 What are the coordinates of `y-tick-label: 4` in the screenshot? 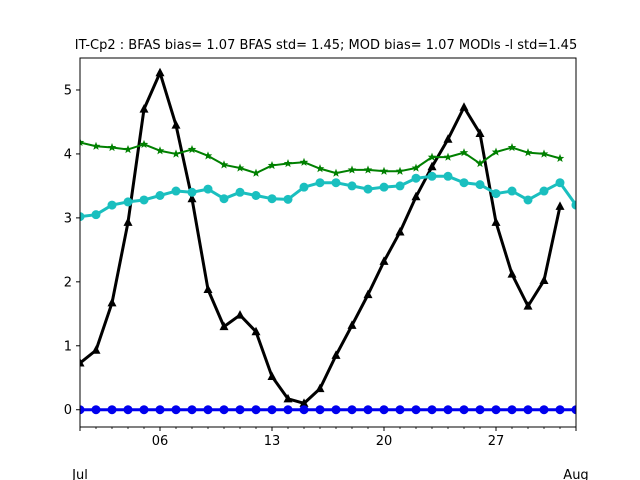 It's located at (68, 154).